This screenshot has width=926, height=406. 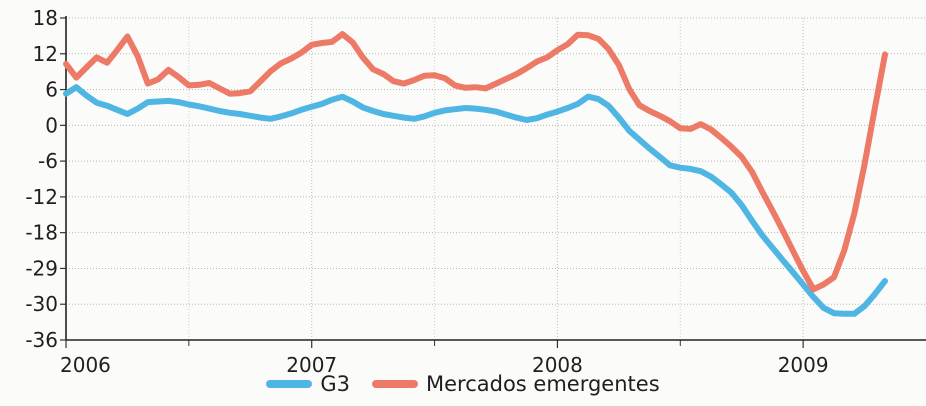 I want to click on y-tick-label: 12, so click(x=45, y=54).